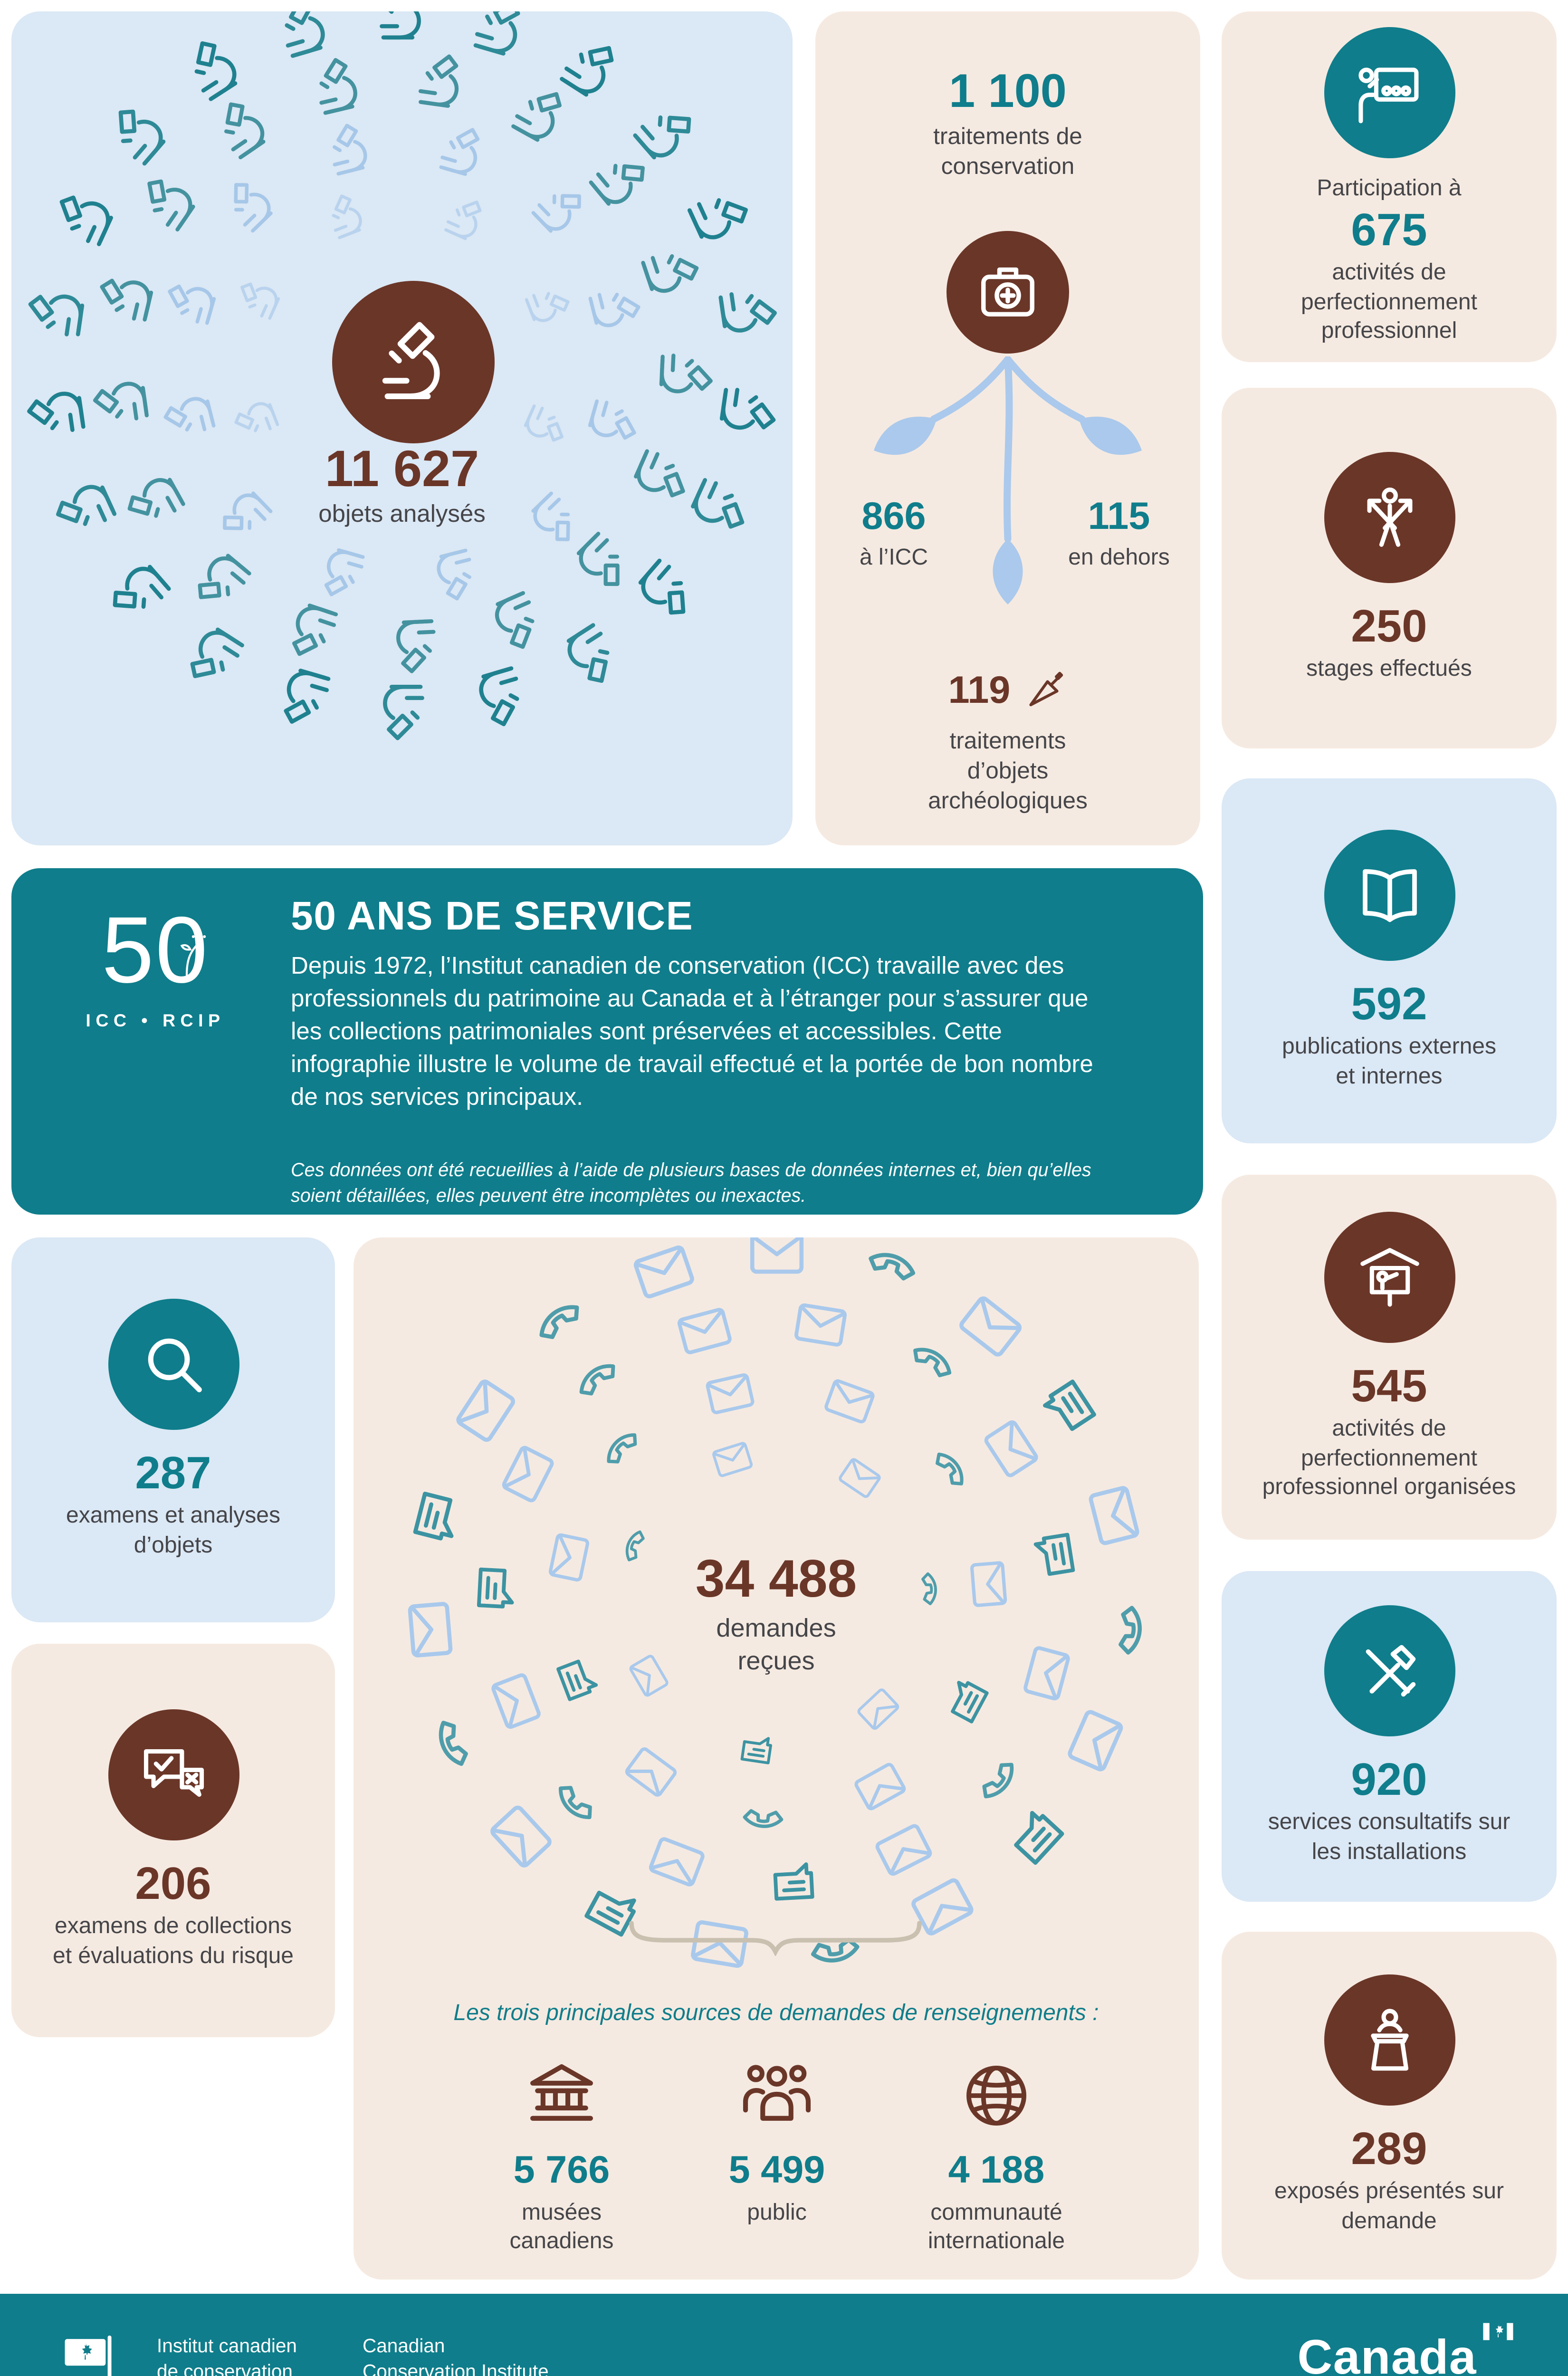 Image resolution: width=1568 pixels, height=2376 pixels. What do you see at coordinates (1008, 292) in the screenshot?
I see `first-aid-kit-icon` at bounding box center [1008, 292].